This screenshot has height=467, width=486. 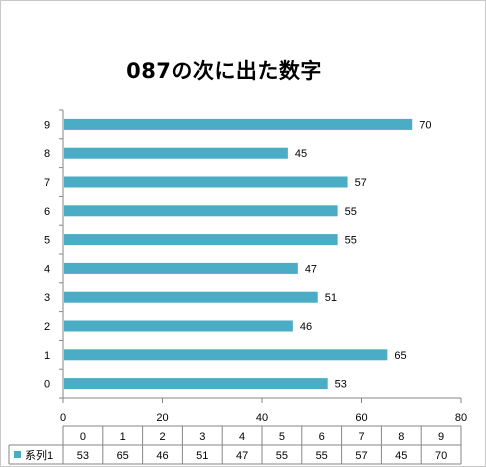 What do you see at coordinates (47, 125) in the screenshot?
I see `y-tick-label: 9` at bounding box center [47, 125].